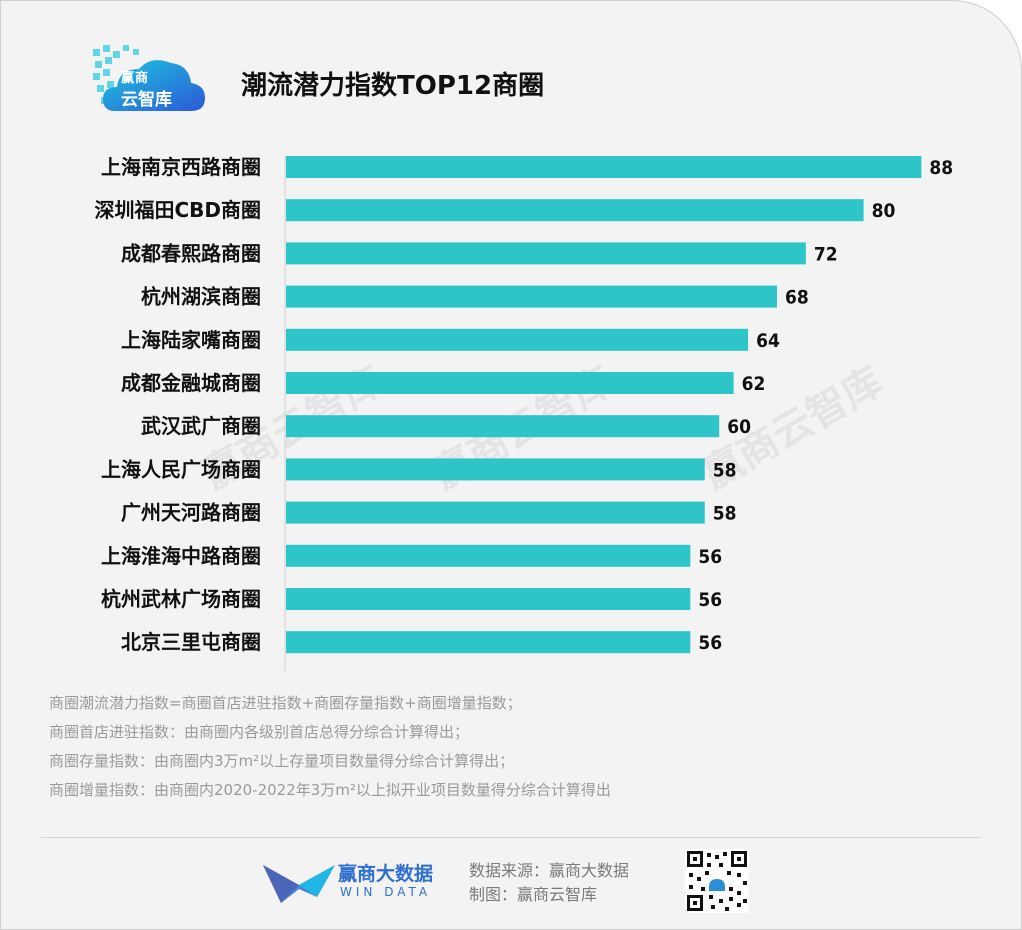  What do you see at coordinates (285, 703) in the screenshot?
I see `note-line: 商圈潮流潜力指数=商圈首店进驻指数+商圈存量指数+商圈增量指数；` at bounding box center [285, 703].